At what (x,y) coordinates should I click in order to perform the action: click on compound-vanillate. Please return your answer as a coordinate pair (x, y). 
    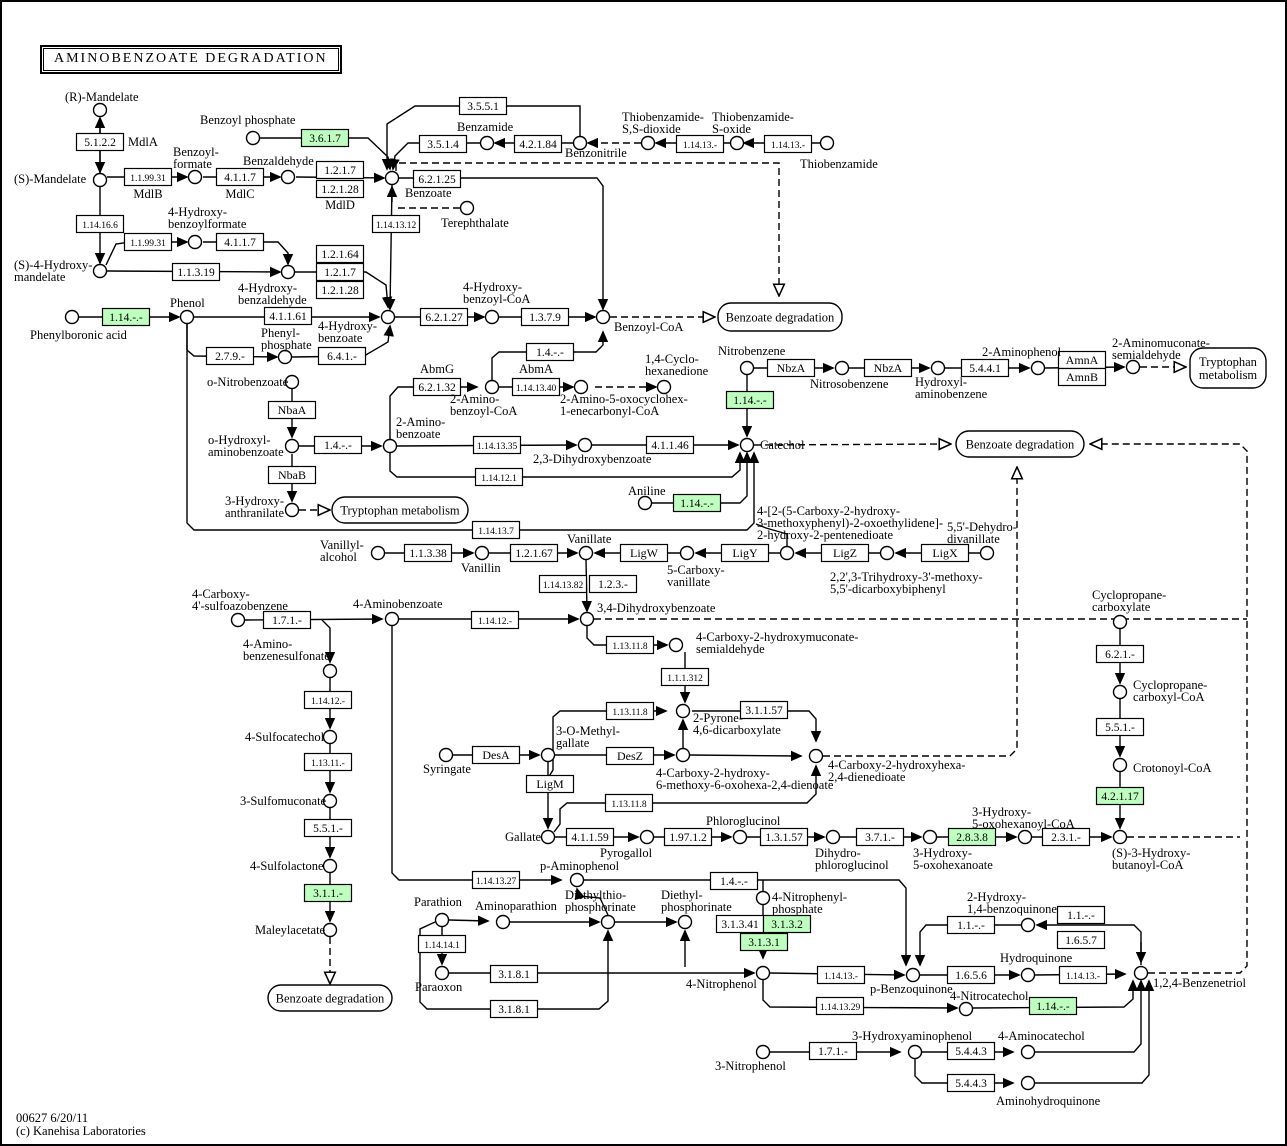
    Looking at the image, I should click on (586, 553).